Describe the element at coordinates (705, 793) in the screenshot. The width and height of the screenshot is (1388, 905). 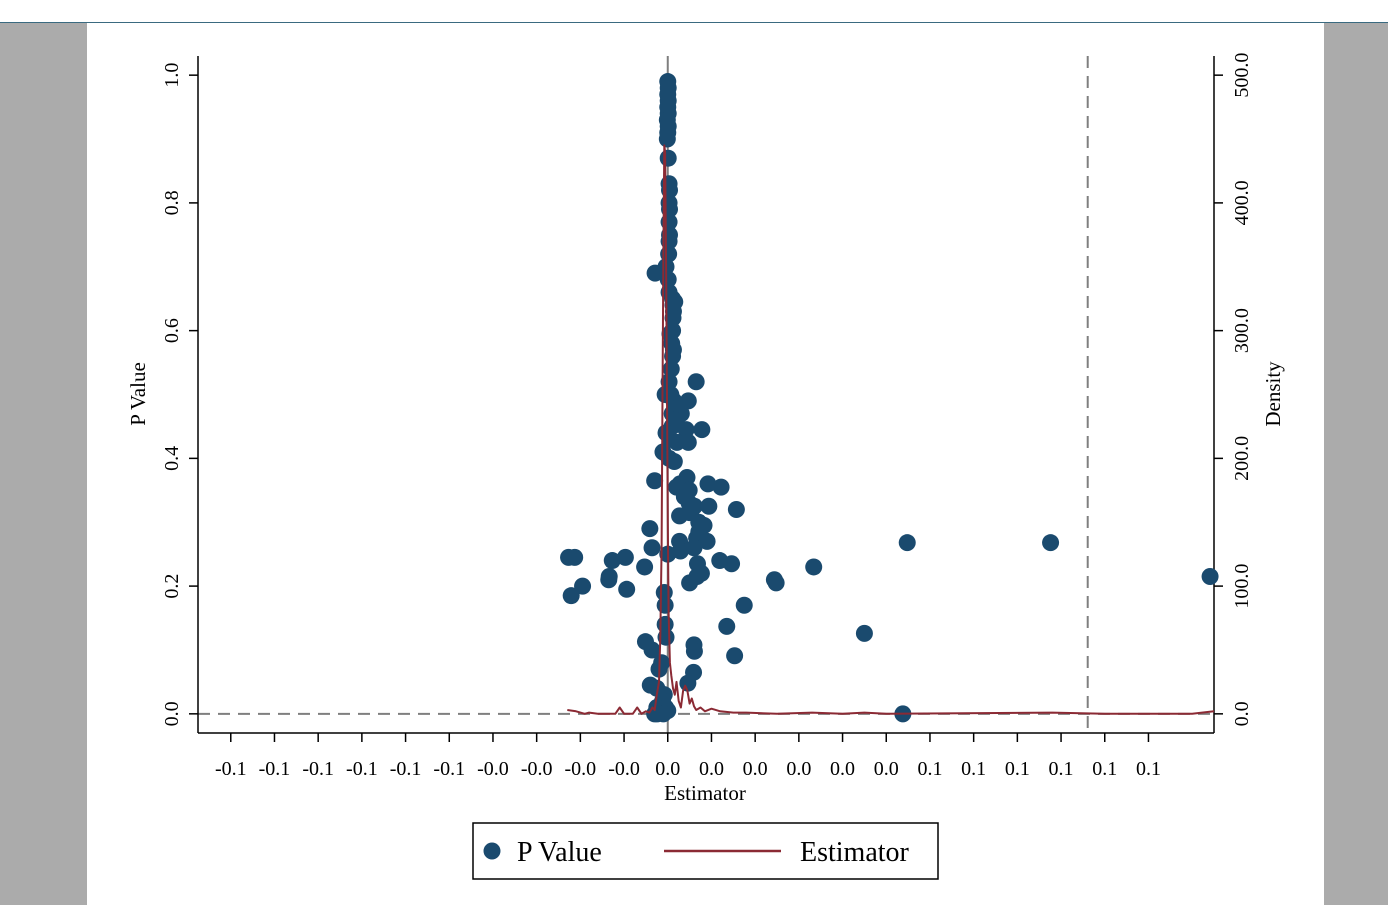
I see `x-axis-title: Estimator` at that location.